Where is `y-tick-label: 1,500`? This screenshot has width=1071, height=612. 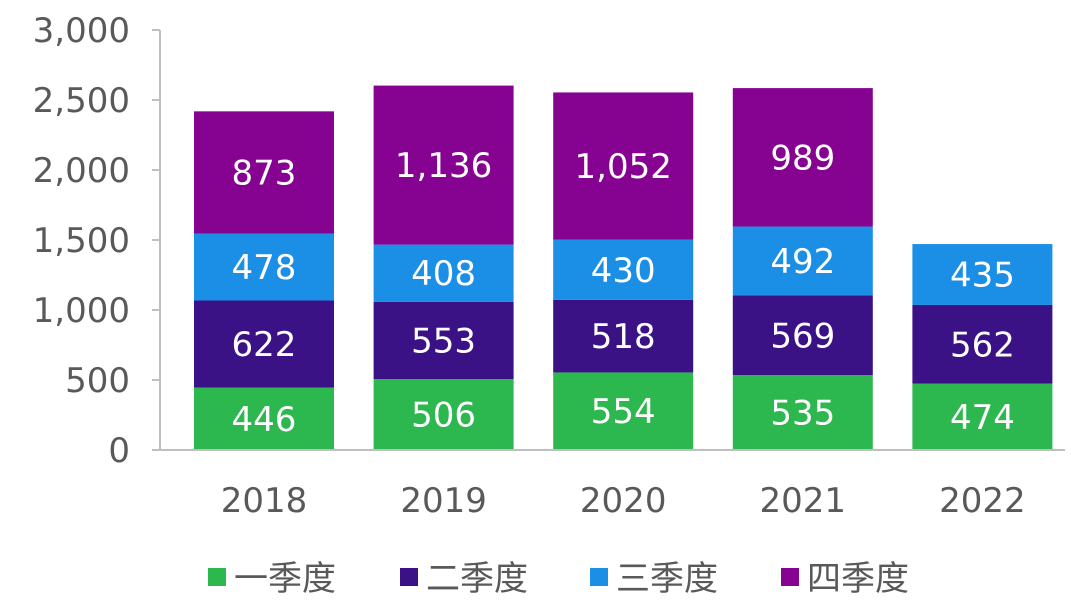
y-tick-label: 1,500 is located at coordinates (81, 241).